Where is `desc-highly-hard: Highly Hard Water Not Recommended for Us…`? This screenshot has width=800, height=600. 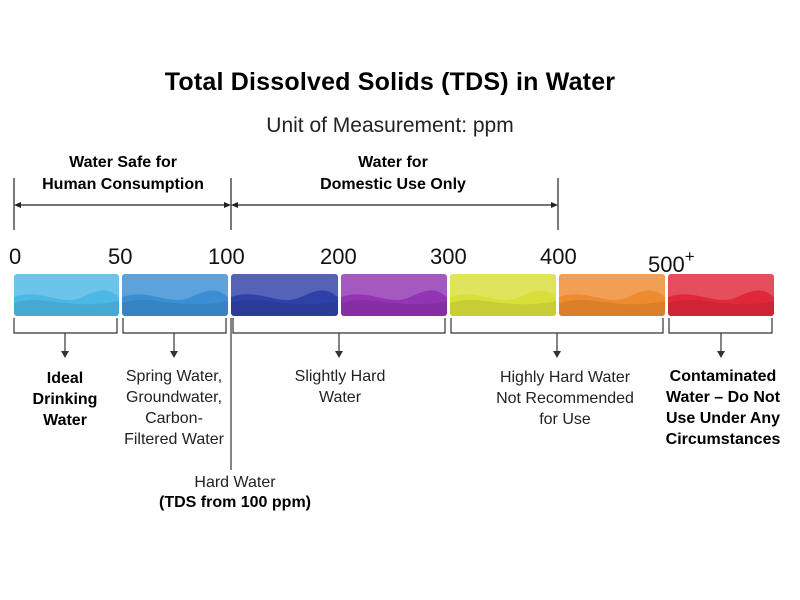 desc-highly-hard: Highly Hard Water Not Recommended for Us… is located at coordinates (565, 398).